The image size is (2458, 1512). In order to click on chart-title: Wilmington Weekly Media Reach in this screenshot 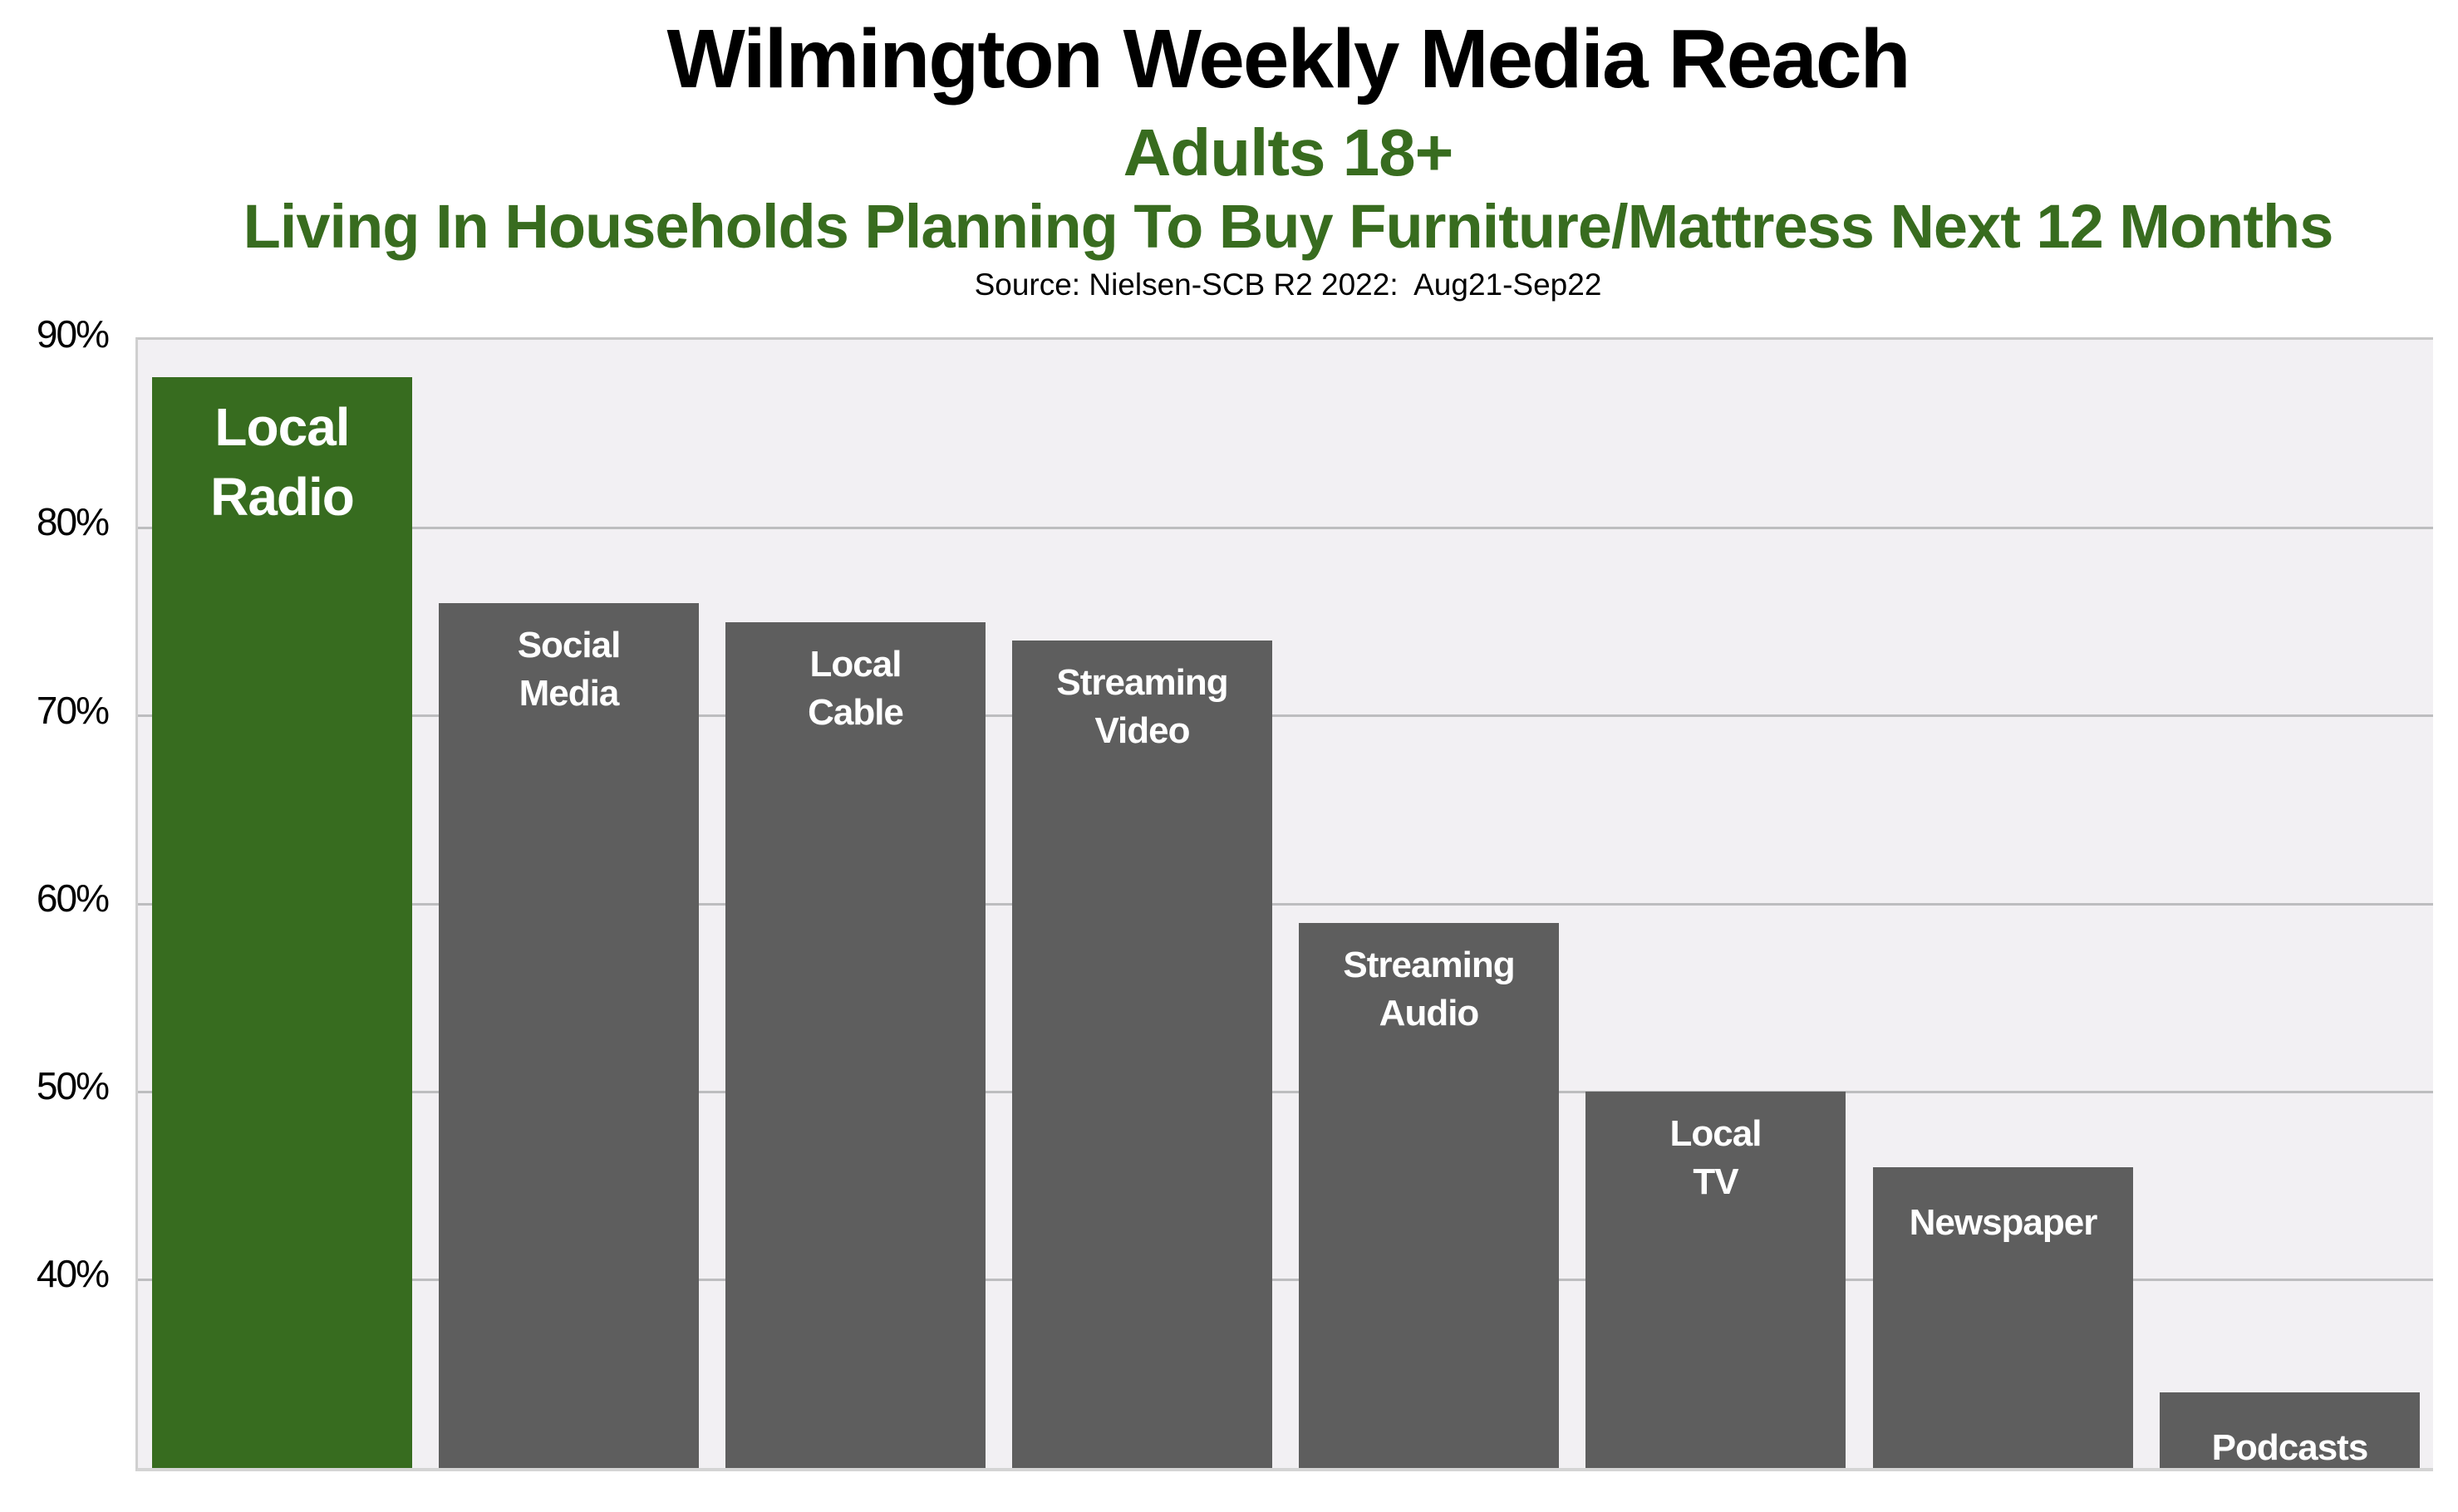, I will do `click(1288, 59)`.